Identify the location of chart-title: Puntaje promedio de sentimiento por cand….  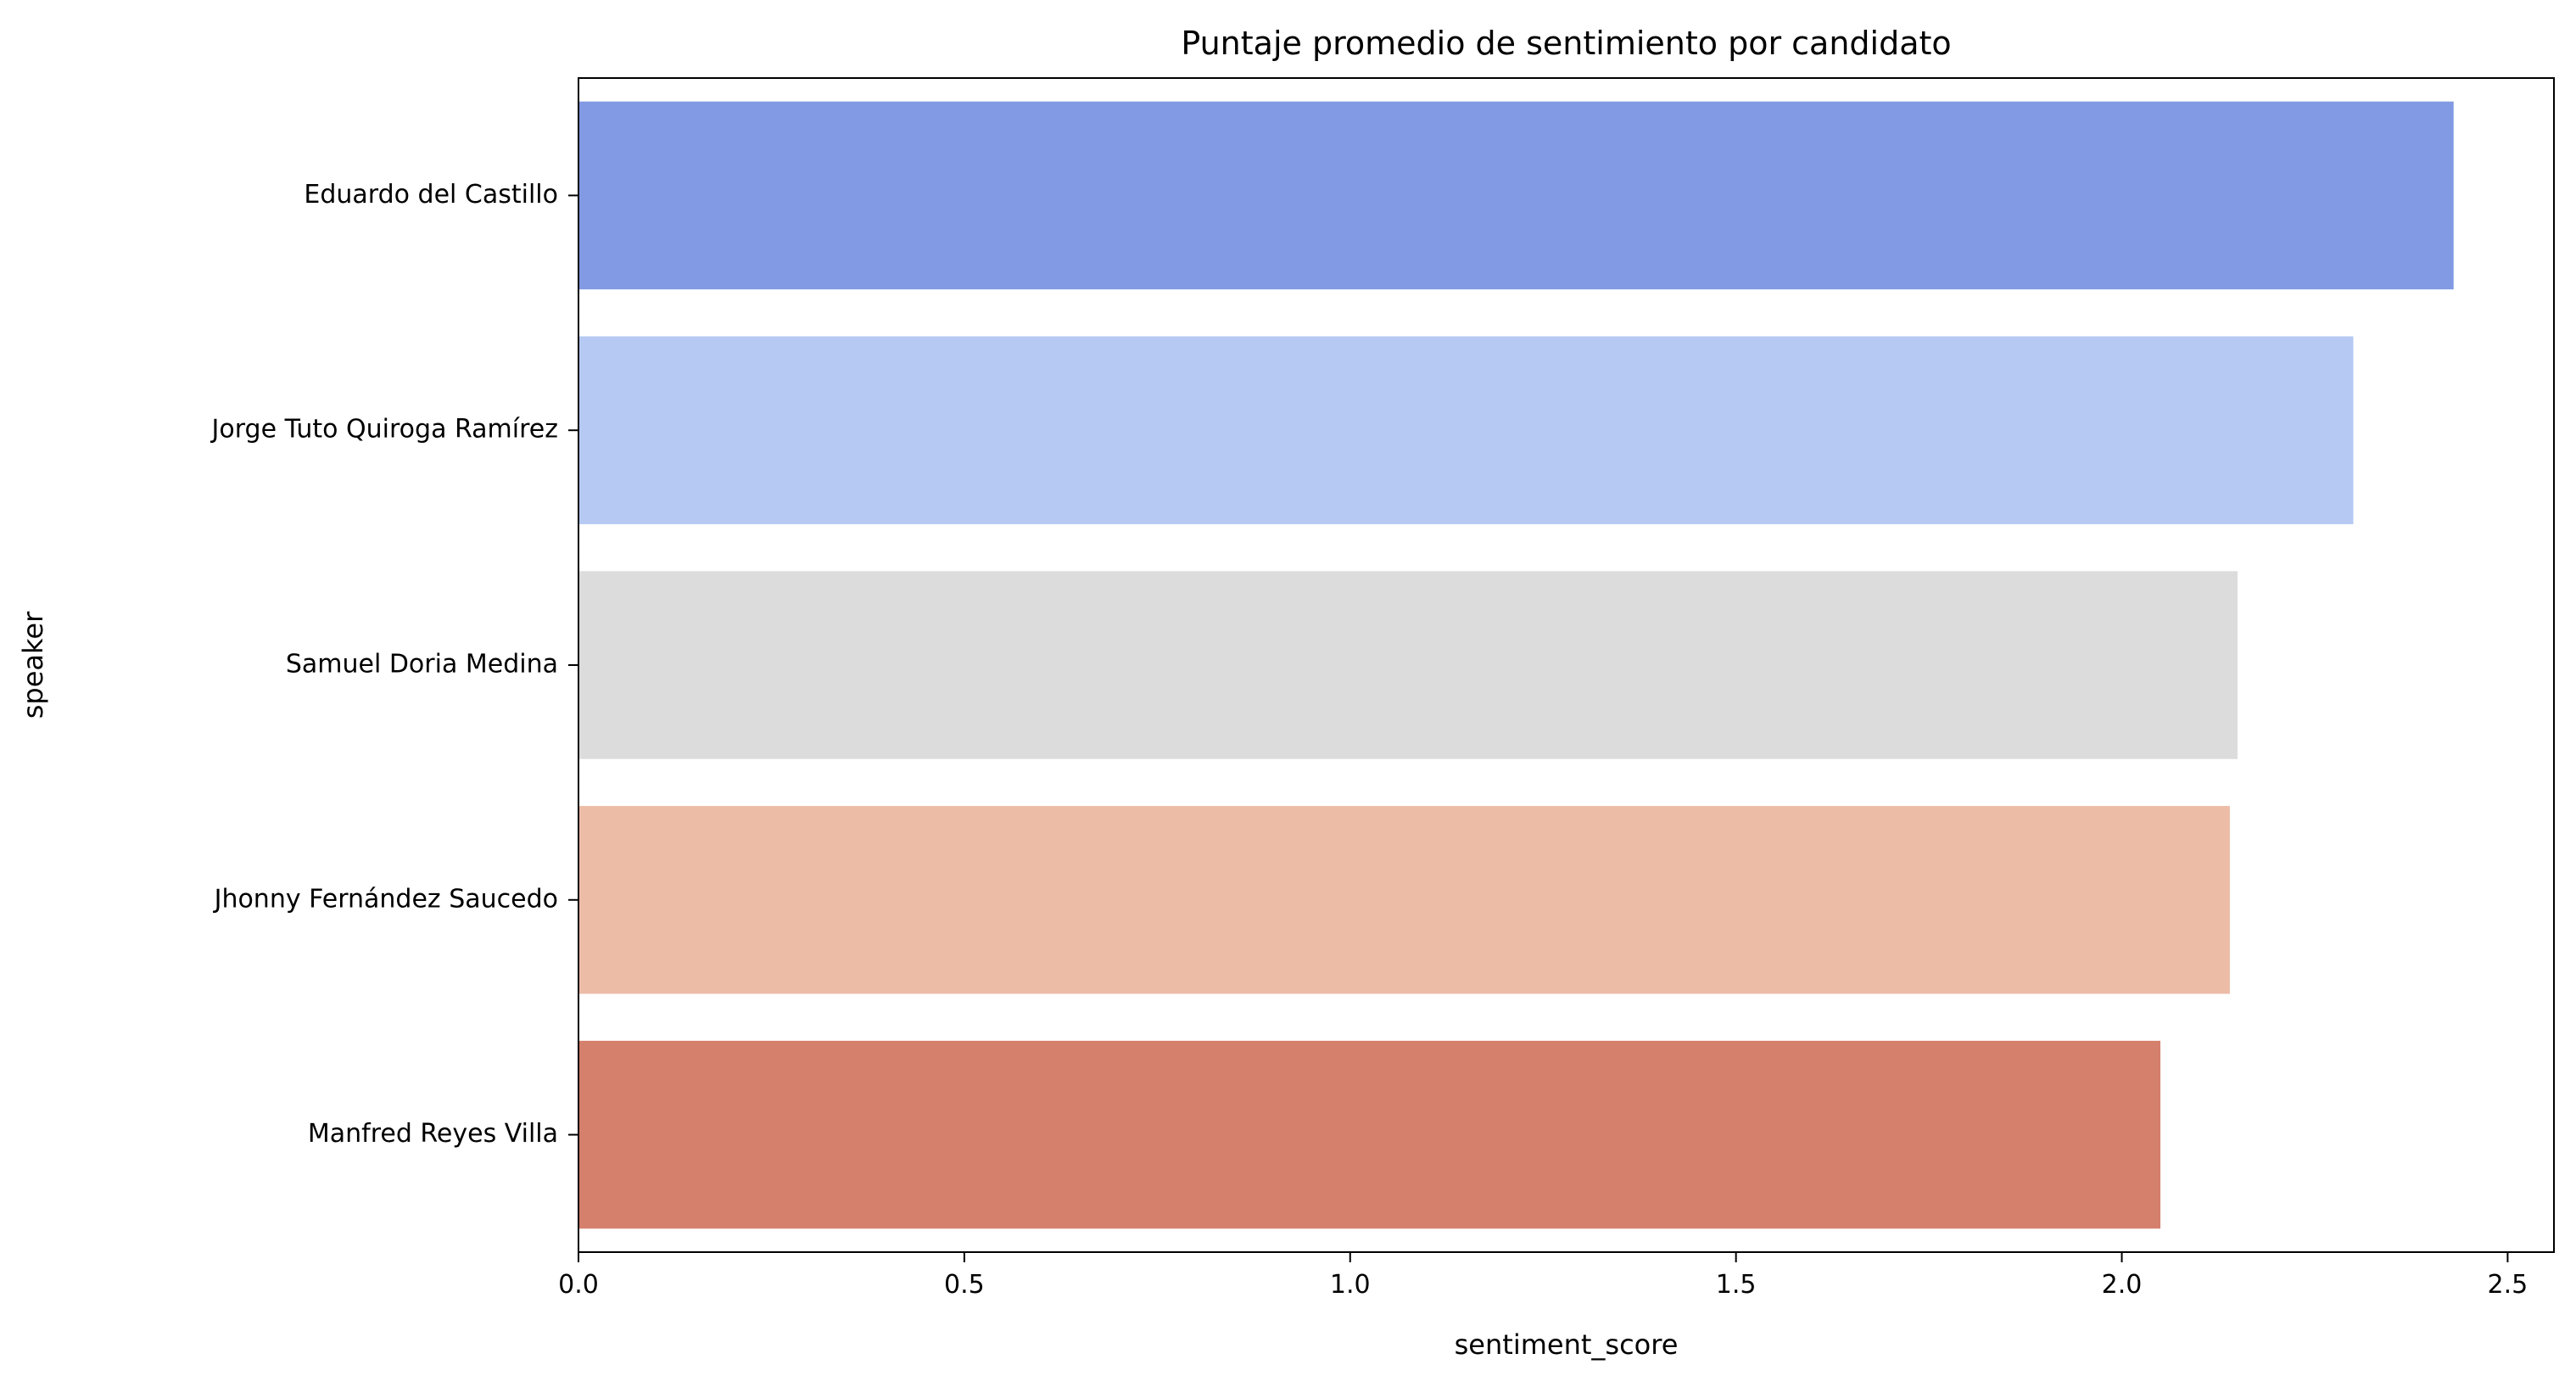
(1566, 43).